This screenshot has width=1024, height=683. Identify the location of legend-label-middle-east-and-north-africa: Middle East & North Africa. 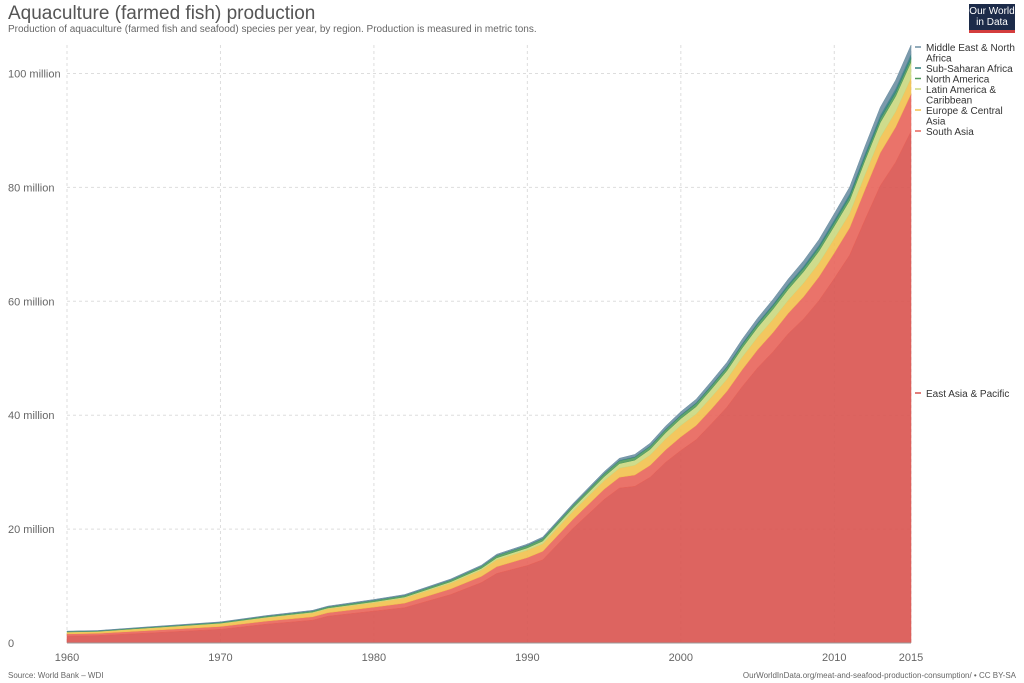
(970, 54).